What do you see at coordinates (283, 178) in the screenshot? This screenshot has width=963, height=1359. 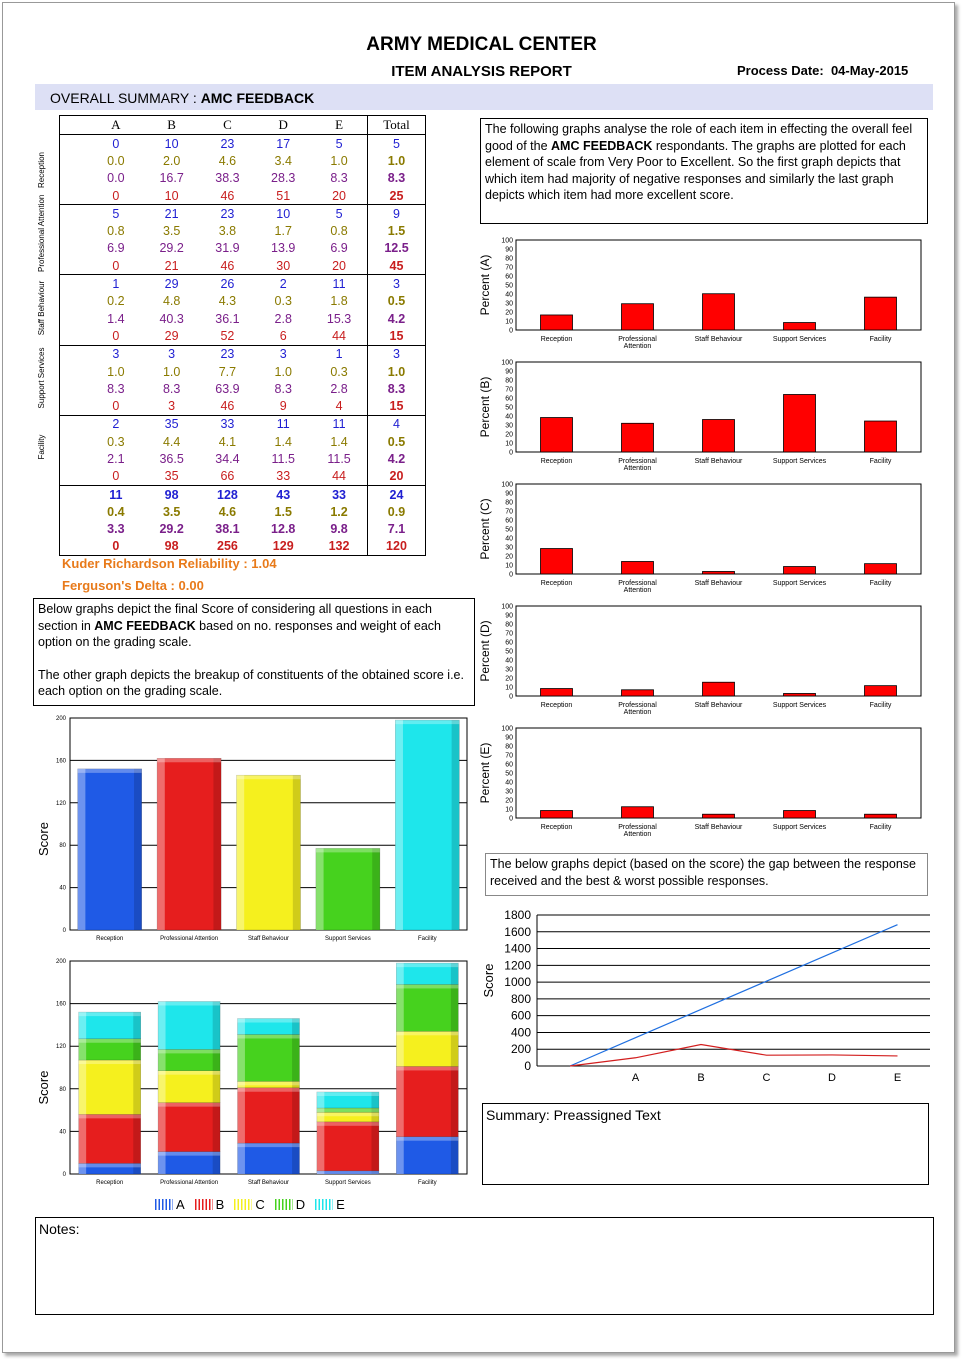 I see `matrix-cell: 28.3` at bounding box center [283, 178].